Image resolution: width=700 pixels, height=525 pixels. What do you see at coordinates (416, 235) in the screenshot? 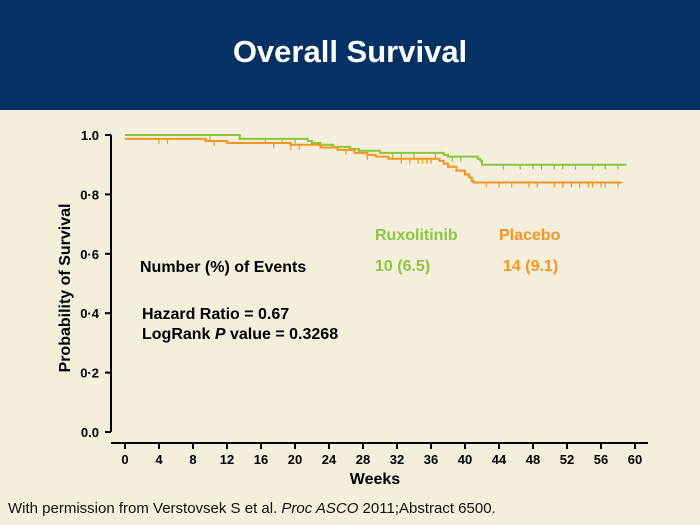
I see `legend-ruxolitinib: Ruxolitinib` at bounding box center [416, 235].